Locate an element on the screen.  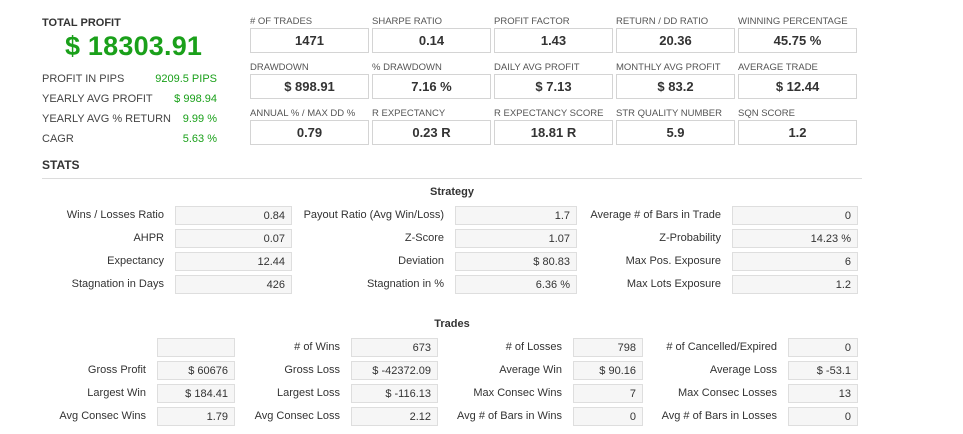
metric-label: WINNING PERCENTAGE is located at coordinates (793, 21).